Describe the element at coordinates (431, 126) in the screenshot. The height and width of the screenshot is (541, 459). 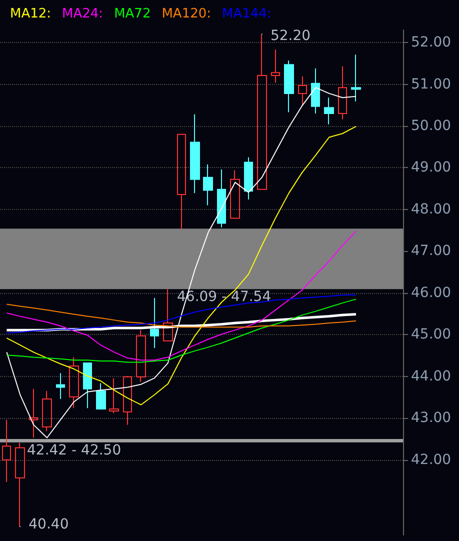
I see `y-tick-label: 50.00` at that location.